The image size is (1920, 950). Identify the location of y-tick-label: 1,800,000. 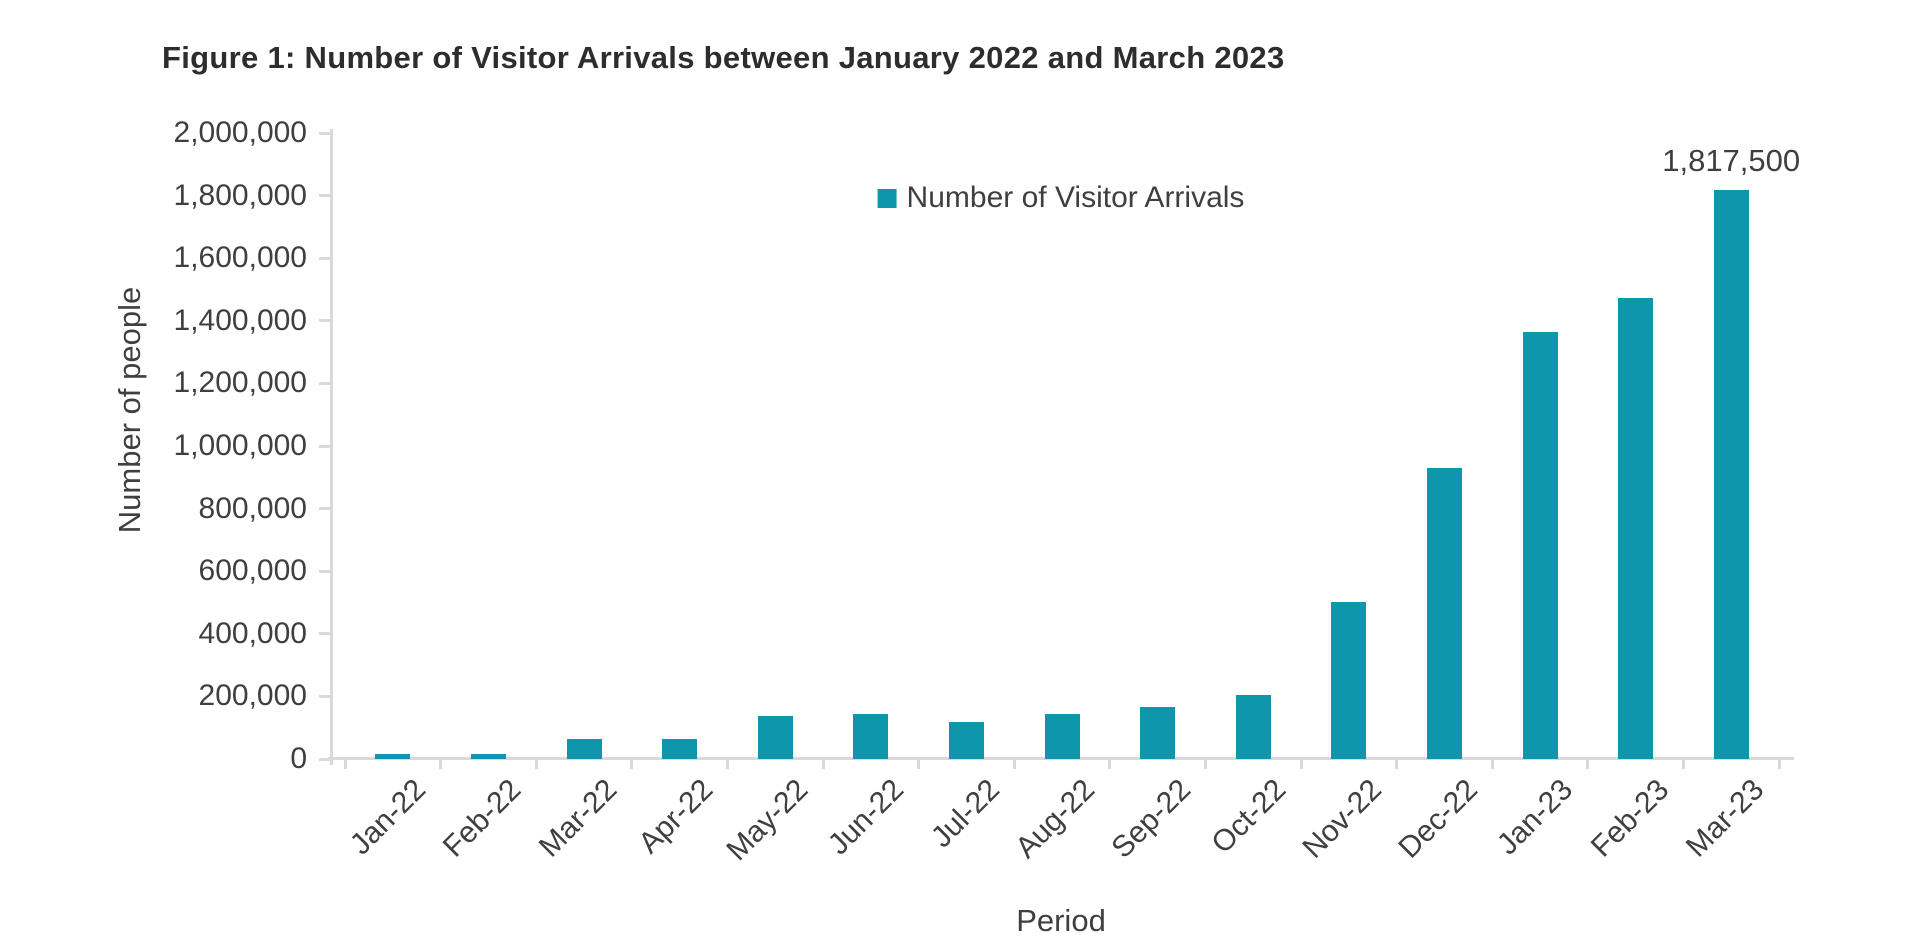
(240, 195).